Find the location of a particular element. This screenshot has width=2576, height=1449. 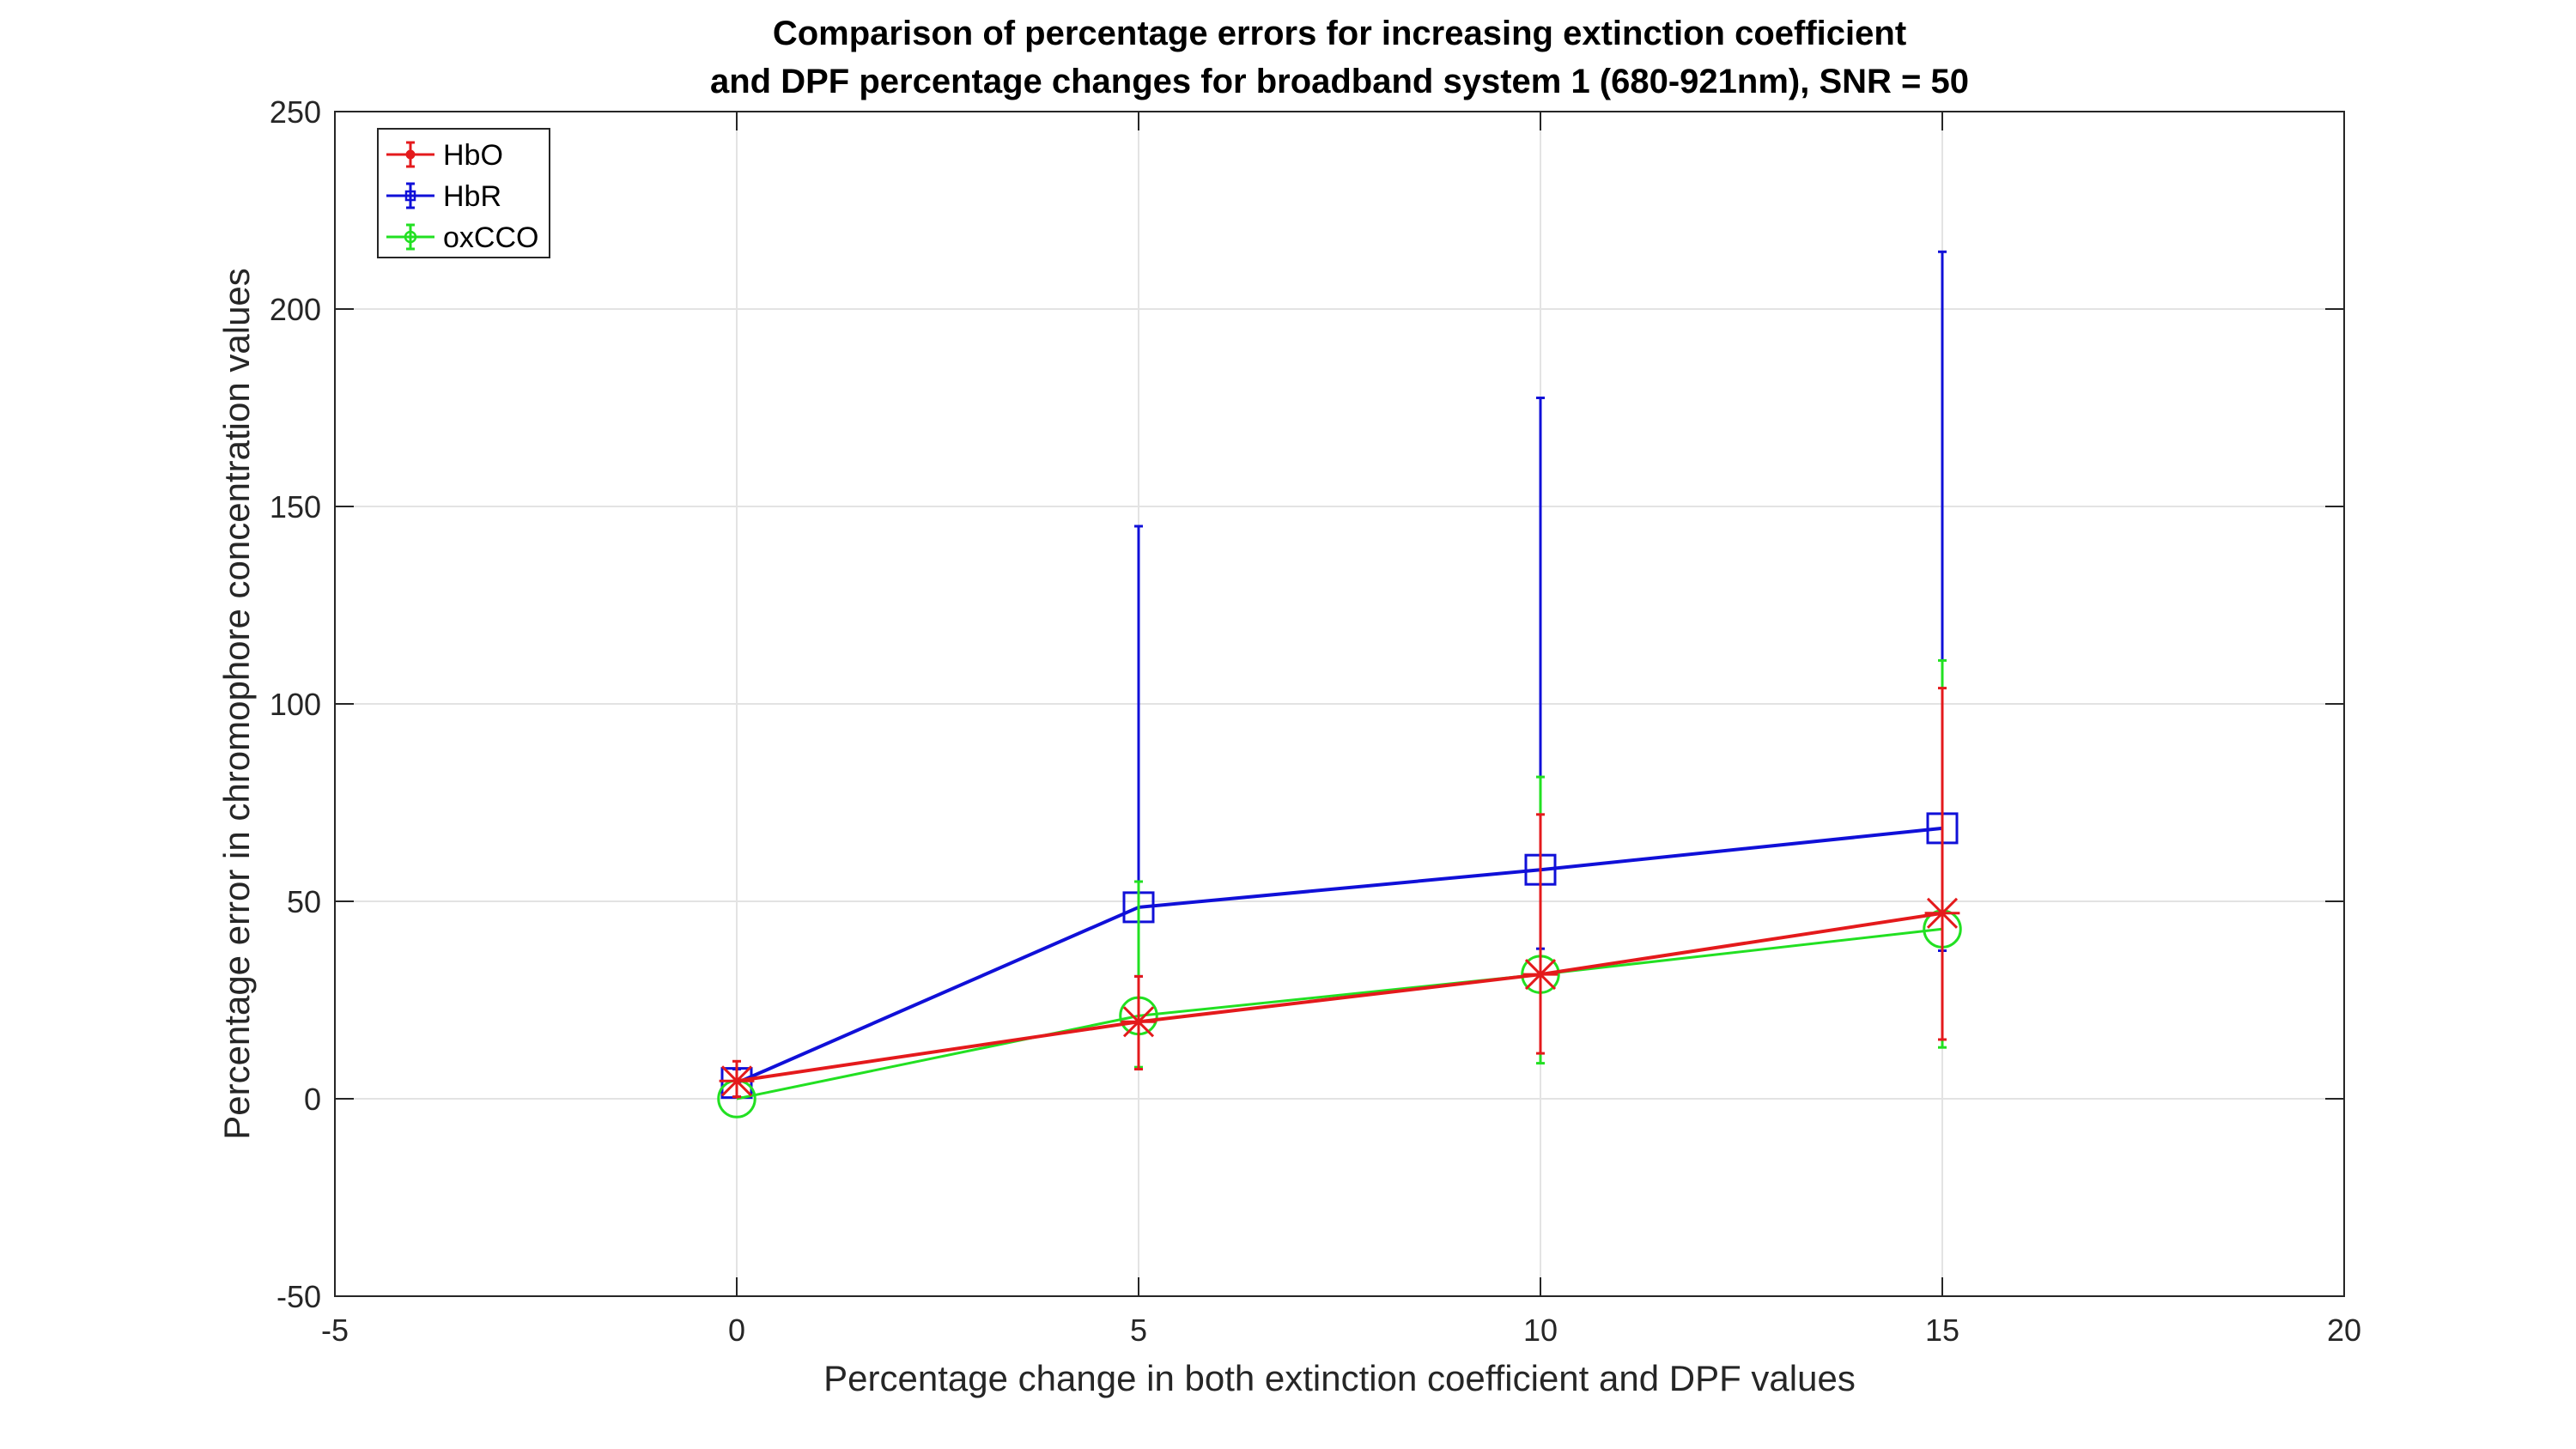

legend-marker-hbo is located at coordinates (410, 154).